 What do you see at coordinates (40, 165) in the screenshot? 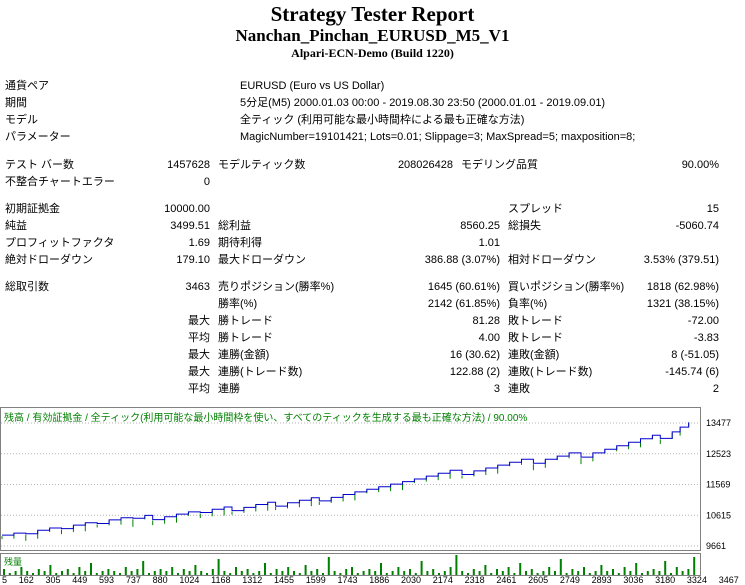
I see `stat-label: テスト バー数` at bounding box center [40, 165].